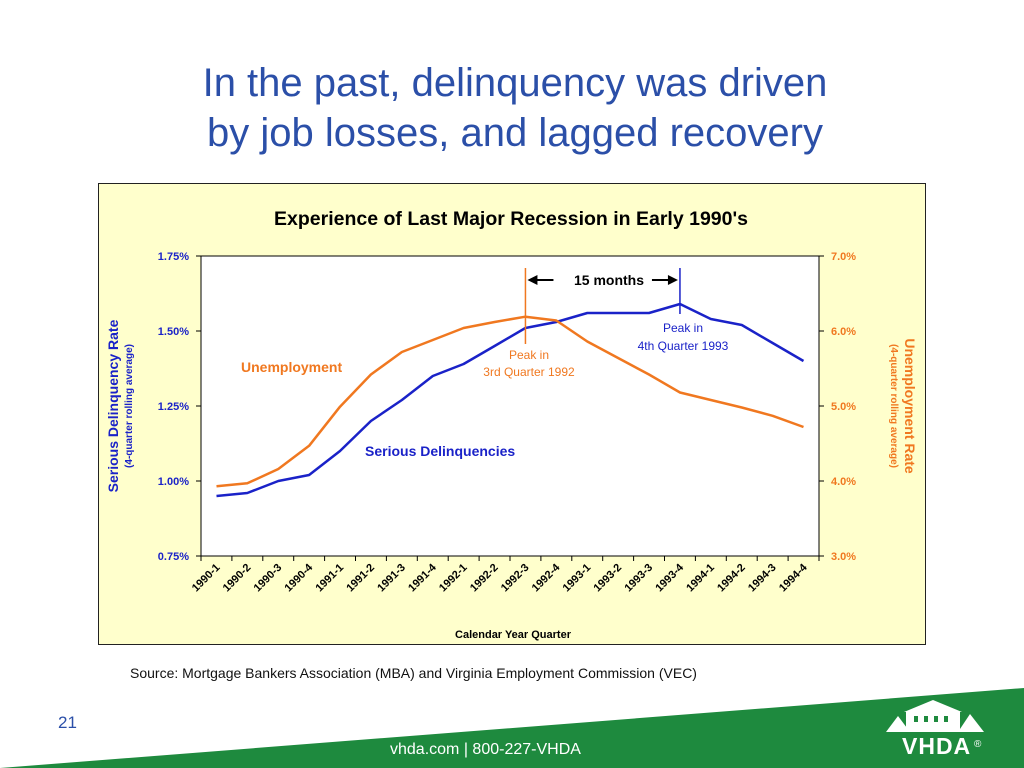 The image size is (1024, 768). Describe the element at coordinates (937, 746) in the screenshot. I see `vhda-logo-text: VHDA` at that location.